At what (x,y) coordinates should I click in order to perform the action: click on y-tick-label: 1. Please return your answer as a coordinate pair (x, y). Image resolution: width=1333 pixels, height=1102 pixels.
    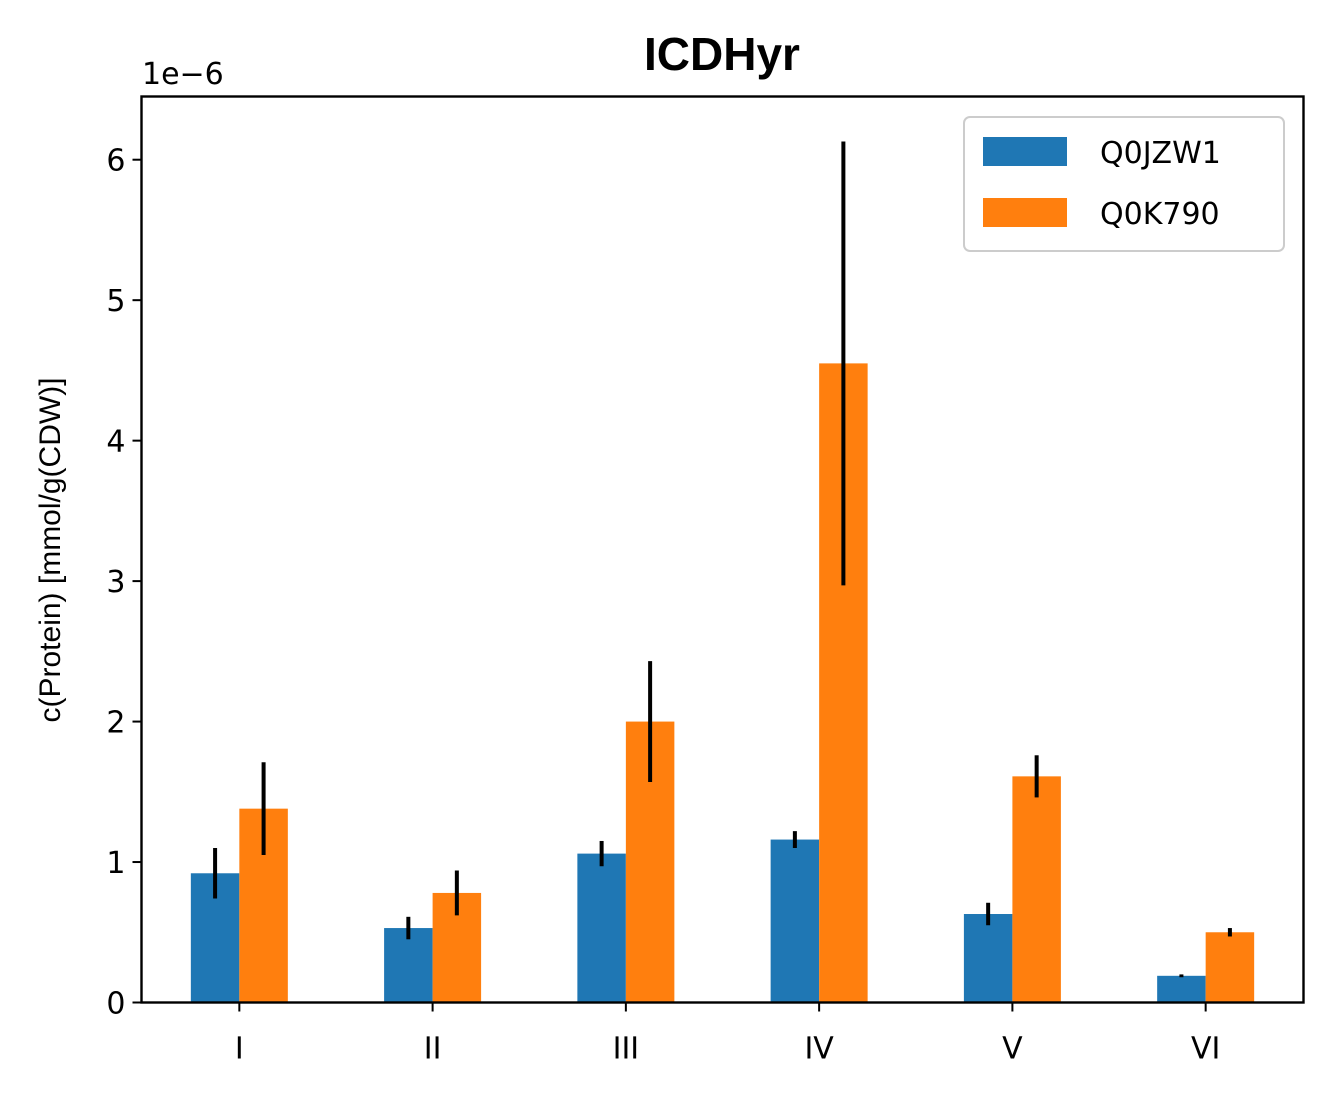
    Looking at the image, I should click on (115, 863).